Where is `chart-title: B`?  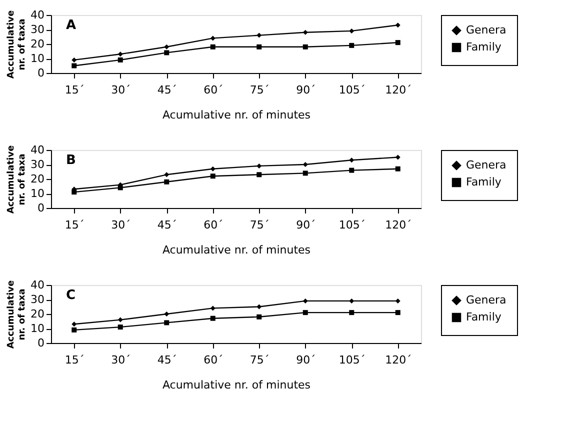 chart-title: B is located at coordinates (71, 160).